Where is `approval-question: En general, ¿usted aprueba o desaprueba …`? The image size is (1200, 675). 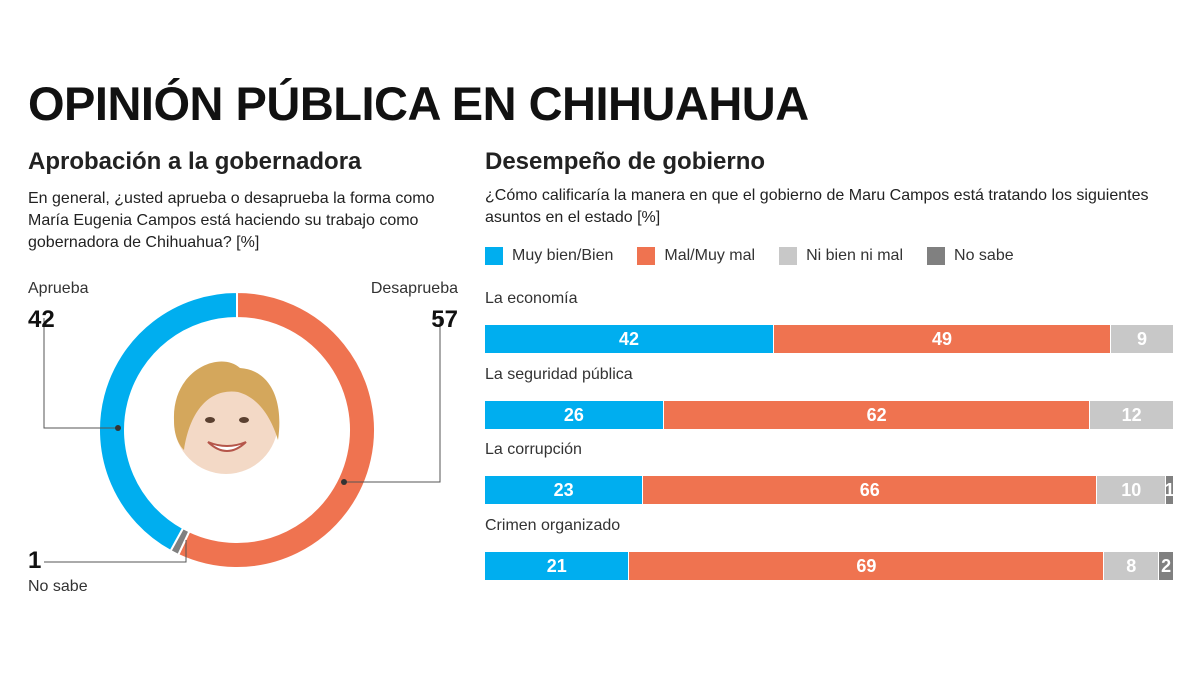
approval-question: En general, ¿usted aprueba o desaprueba … is located at coordinates (231, 220).